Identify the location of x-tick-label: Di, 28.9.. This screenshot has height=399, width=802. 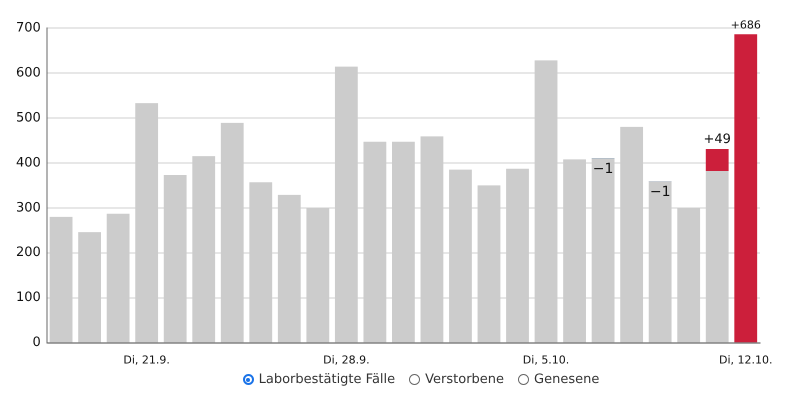
(346, 359).